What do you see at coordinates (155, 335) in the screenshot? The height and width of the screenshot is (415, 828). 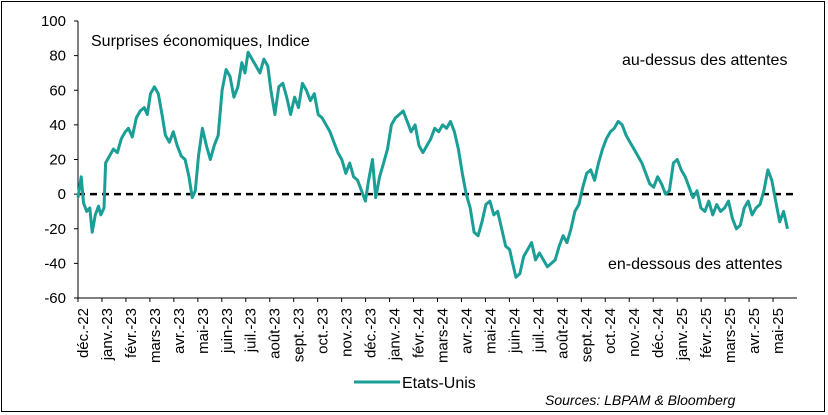 I see `x-tick-label: mars-23` at bounding box center [155, 335].